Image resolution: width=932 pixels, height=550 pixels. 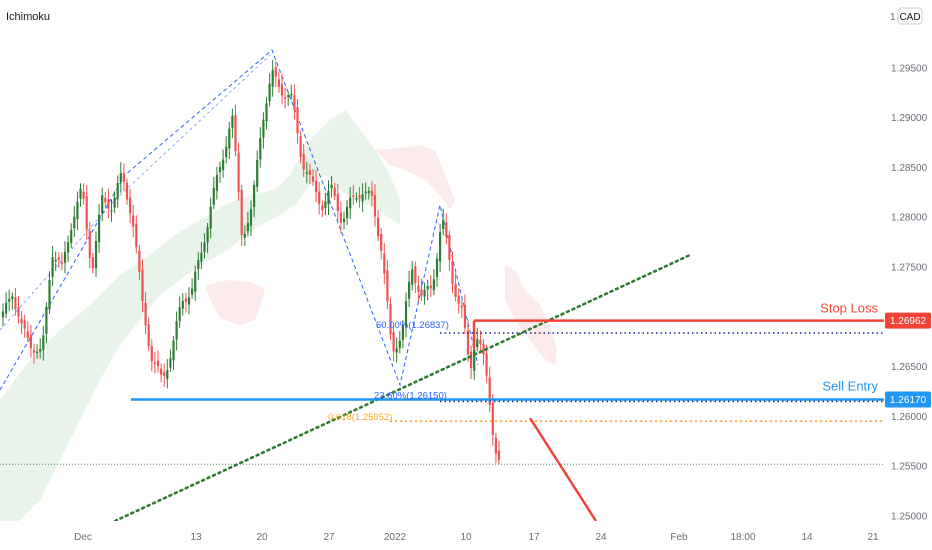 What do you see at coordinates (196, 537) in the screenshot?
I see `x-tick-label: 13` at bounding box center [196, 537].